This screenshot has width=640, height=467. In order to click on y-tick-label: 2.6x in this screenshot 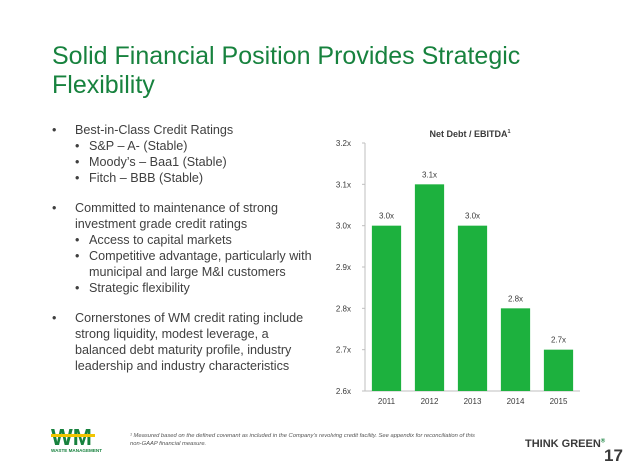, I will do `click(343, 391)`.